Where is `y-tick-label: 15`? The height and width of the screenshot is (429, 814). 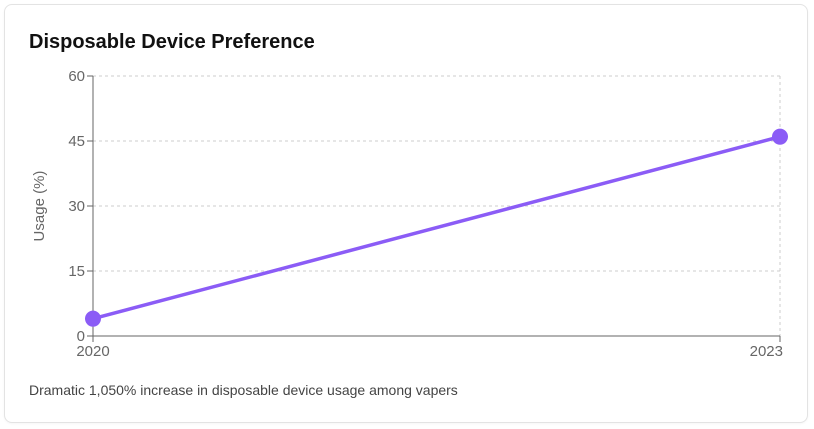
y-tick-label: 15 is located at coordinates (76, 271).